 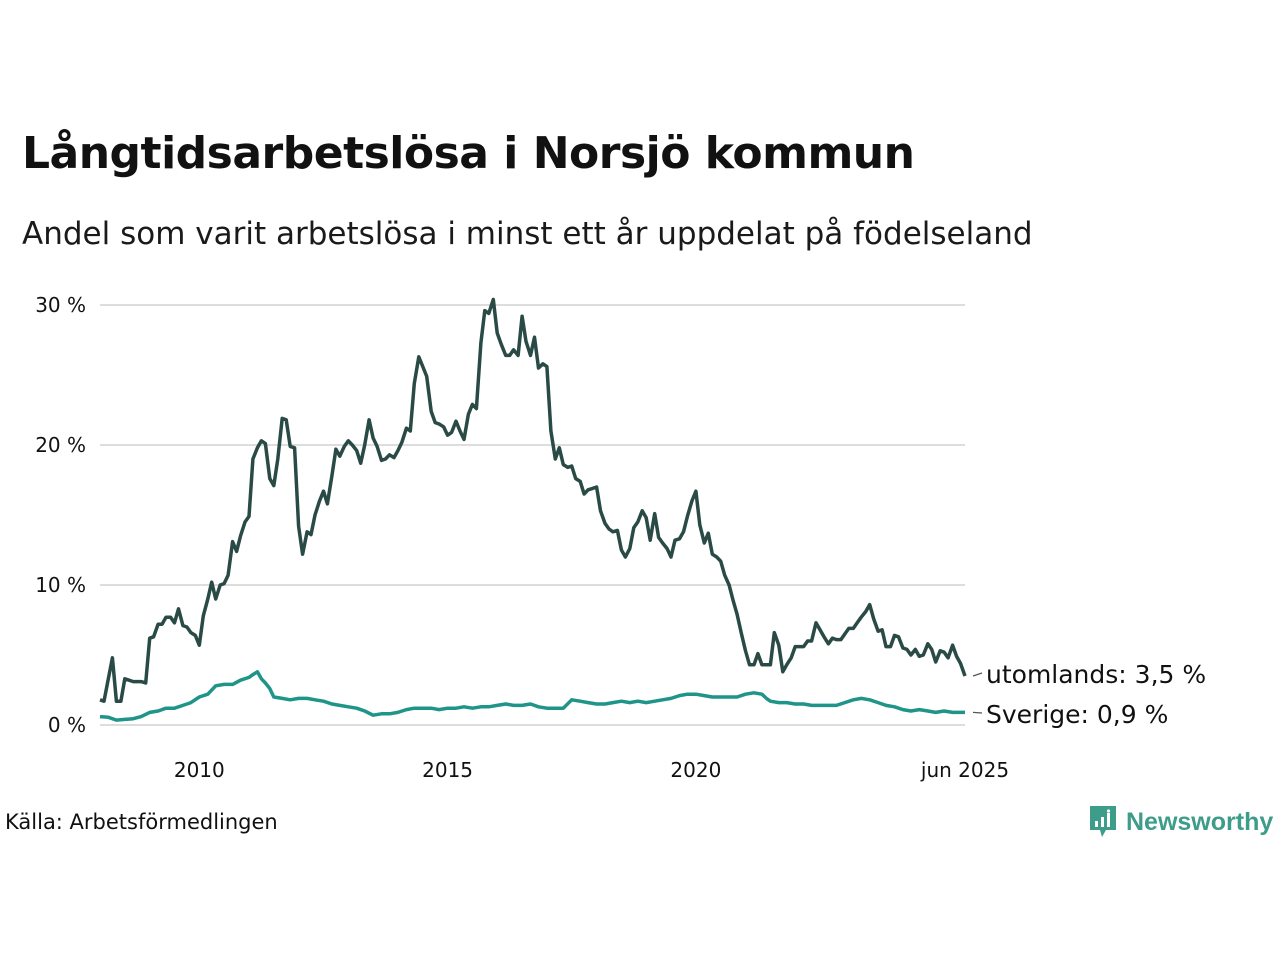 What do you see at coordinates (60, 305) in the screenshot?
I see `y-tick-label: 30 %` at bounding box center [60, 305].